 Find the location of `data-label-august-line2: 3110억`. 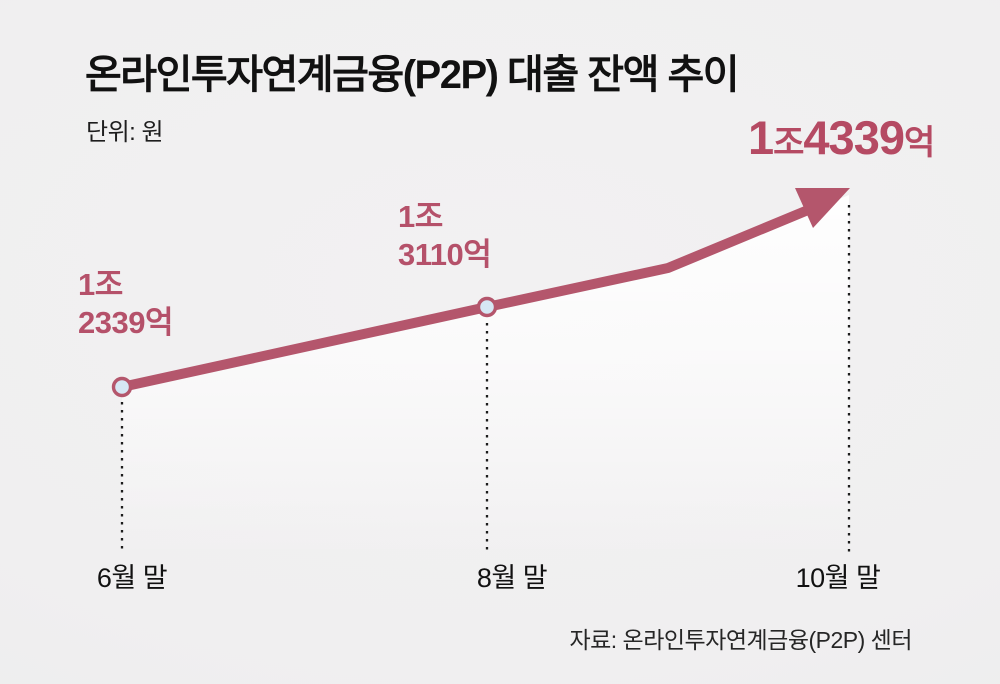

data-label-august-line2: 3110억 is located at coordinates (445, 254).